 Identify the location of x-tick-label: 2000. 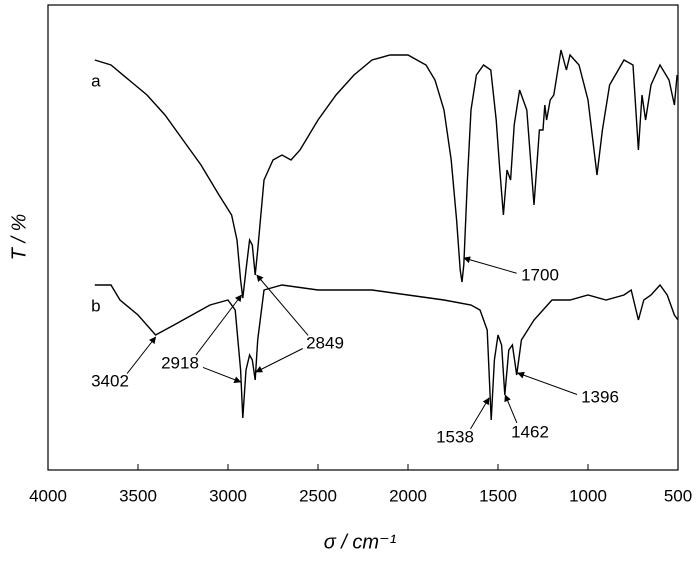
(408, 495).